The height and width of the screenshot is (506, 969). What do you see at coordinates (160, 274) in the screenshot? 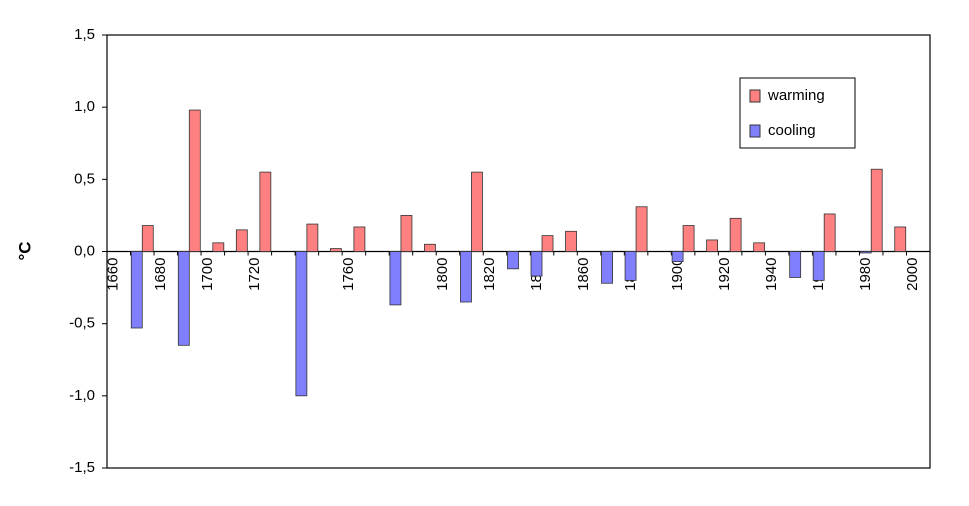
I see `x-tick-label: 1680` at bounding box center [160, 274].